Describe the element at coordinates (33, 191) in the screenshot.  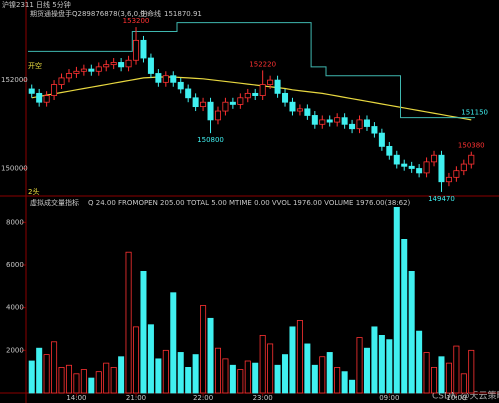
I see `marker: 2头` at that location.